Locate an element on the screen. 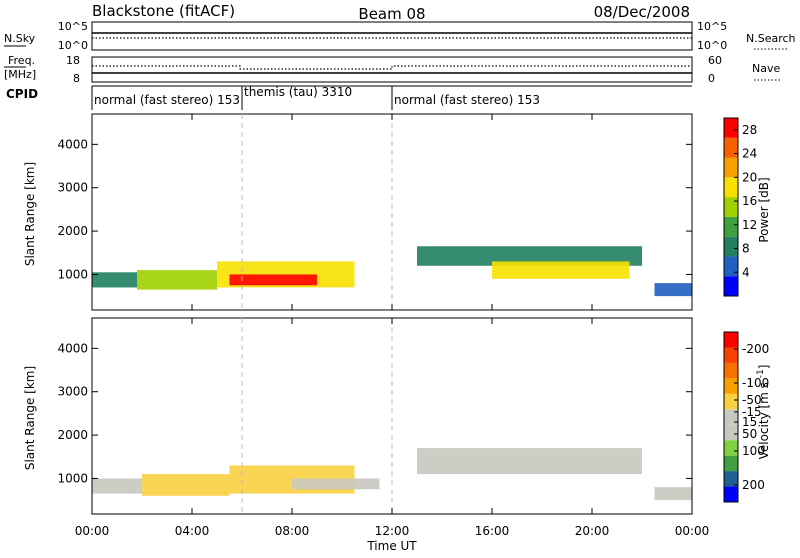  nave-tick-top: 60 is located at coordinates (715, 60).